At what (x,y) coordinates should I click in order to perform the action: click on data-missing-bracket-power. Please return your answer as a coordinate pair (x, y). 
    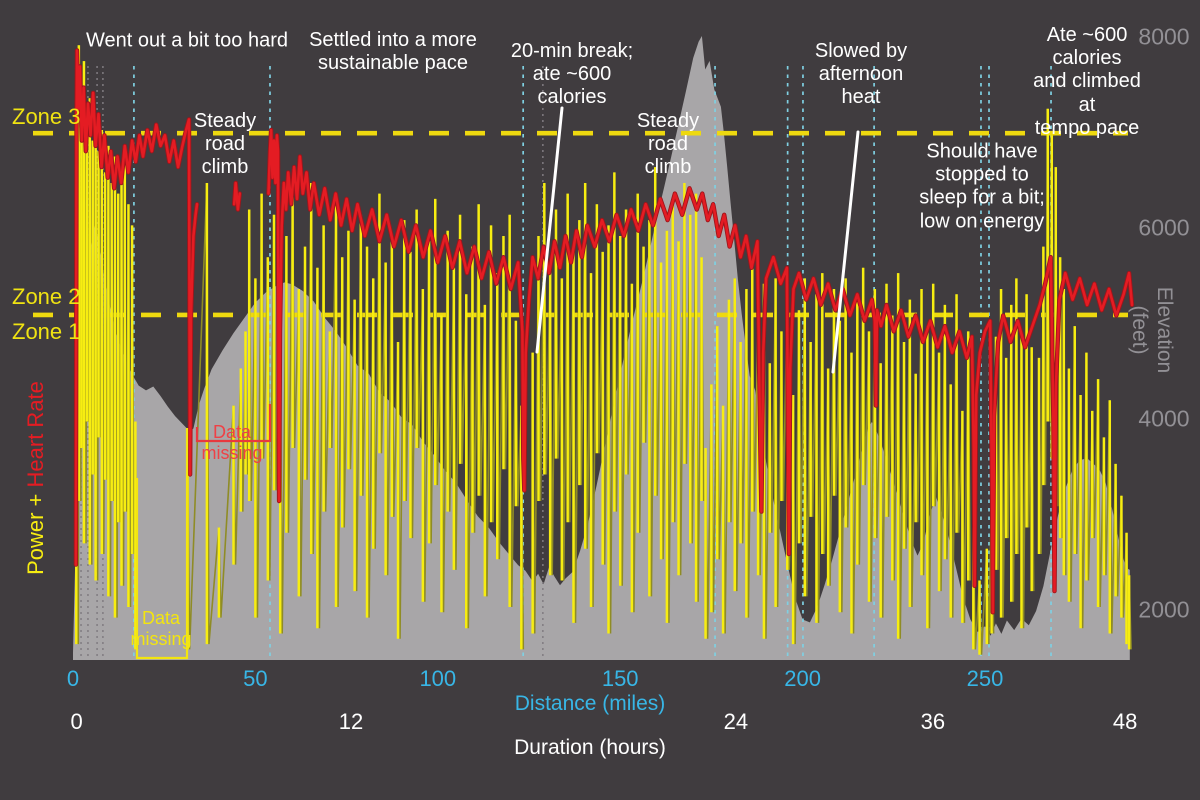
    Looking at the image, I should click on (162, 544).